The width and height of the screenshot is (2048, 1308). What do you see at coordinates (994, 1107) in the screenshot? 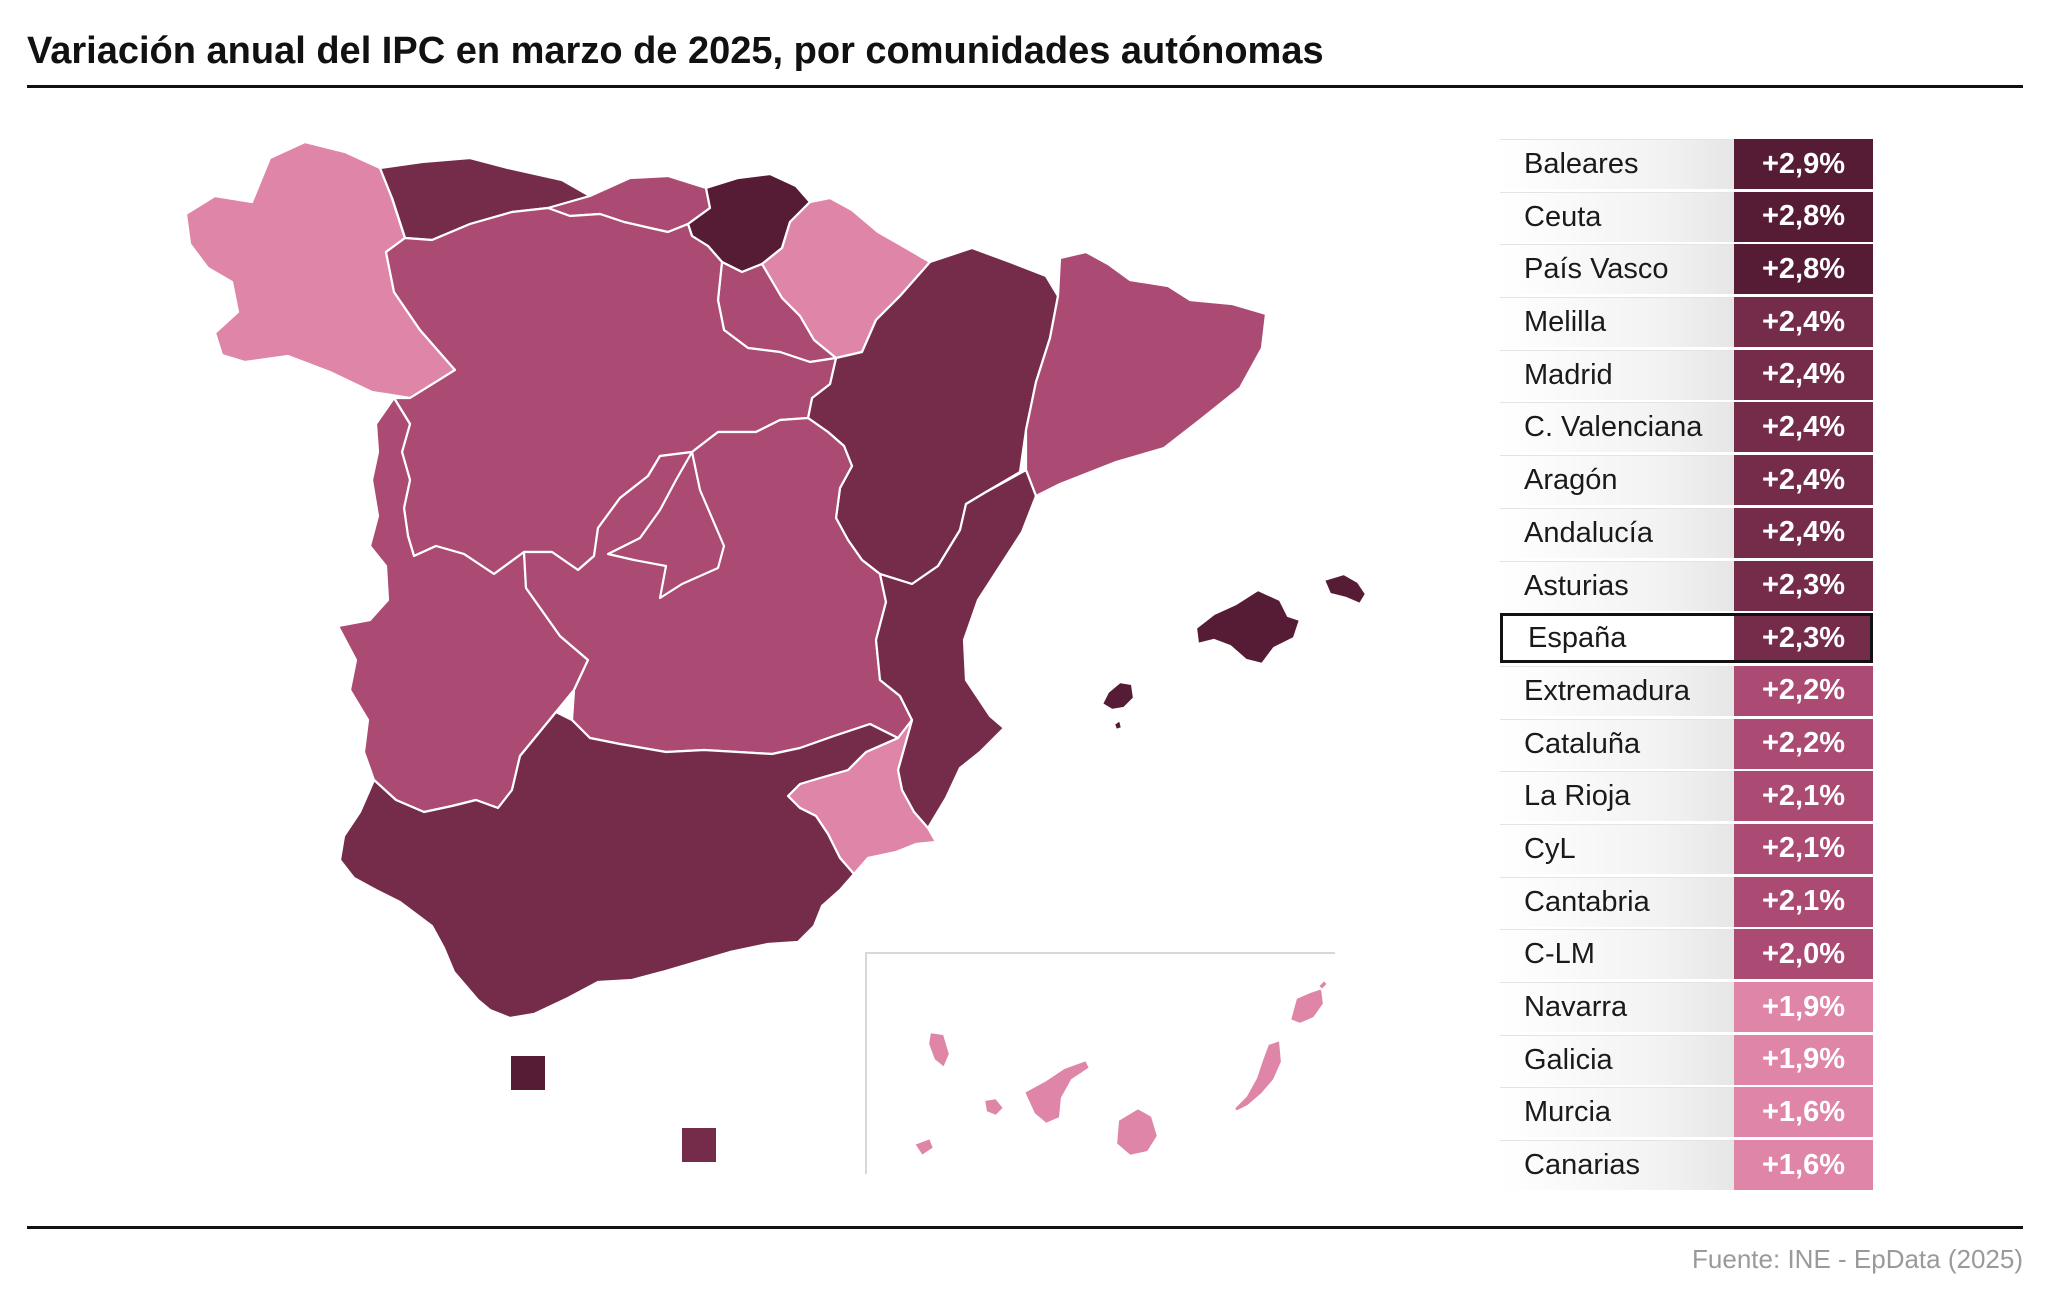
I see `region-la-gomera` at bounding box center [994, 1107].